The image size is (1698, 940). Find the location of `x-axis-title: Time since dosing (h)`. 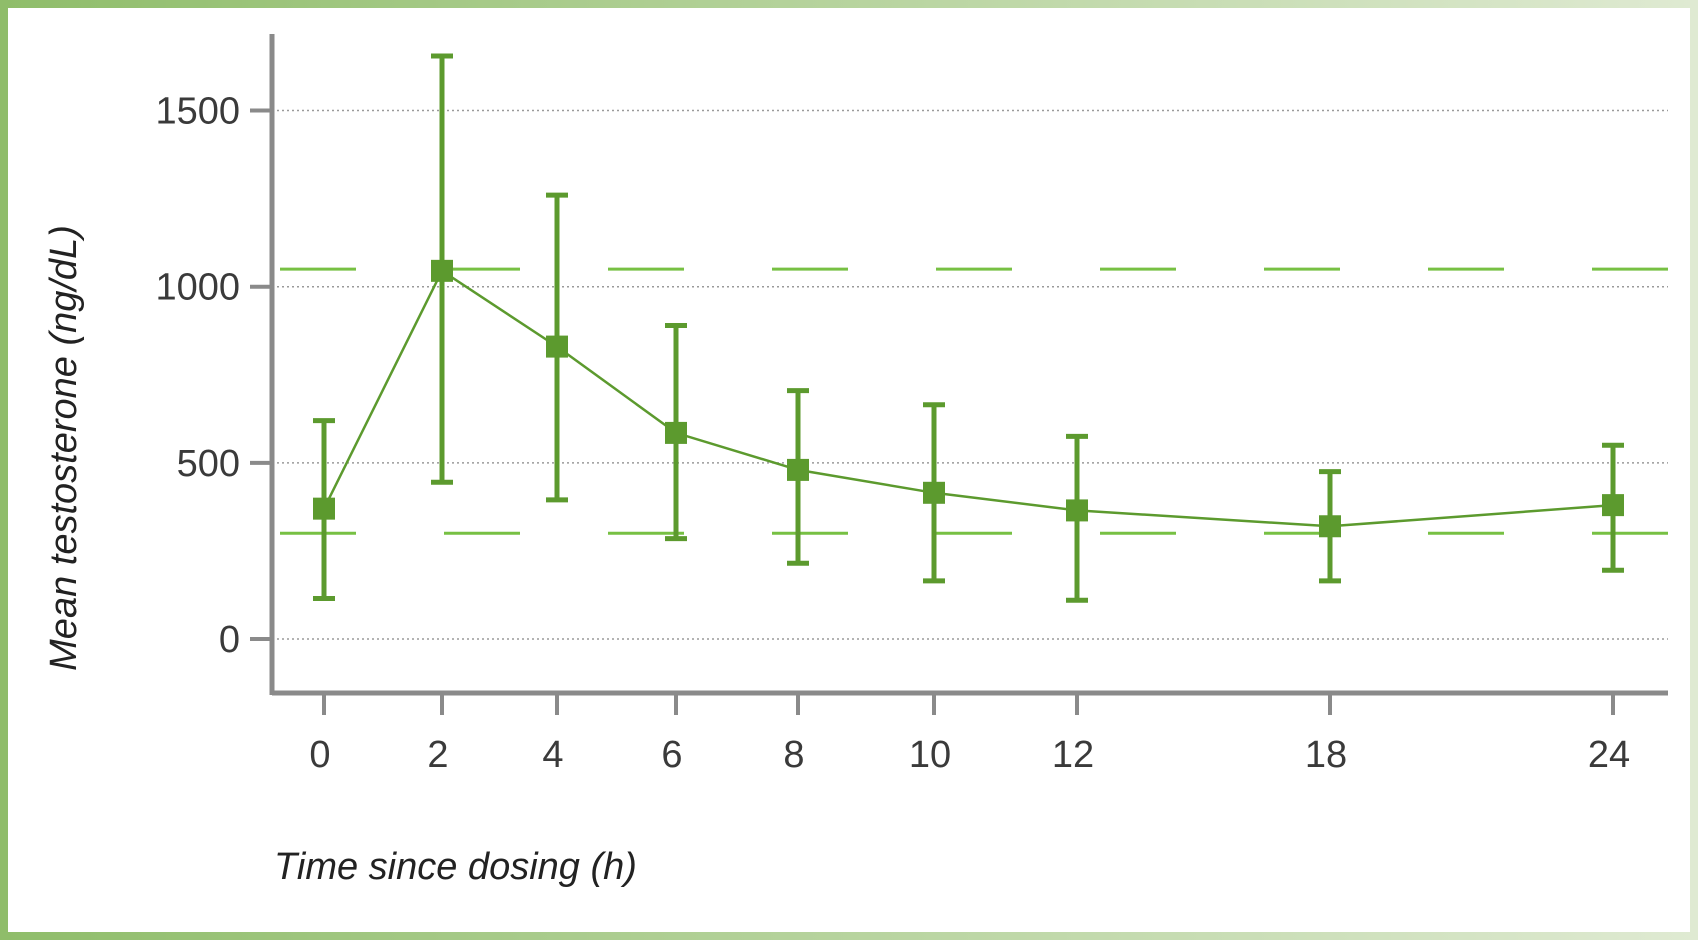

x-axis-title: Time since dosing (h) is located at coordinates (455, 867).